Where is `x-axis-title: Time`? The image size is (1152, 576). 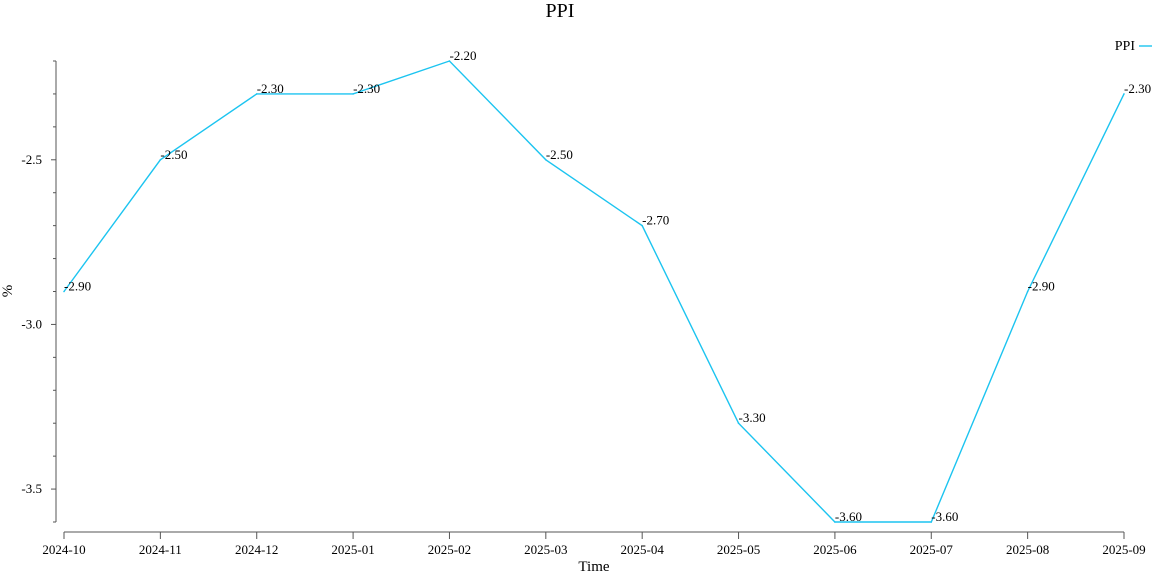
x-axis-title: Time is located at coordinates (593, 567).